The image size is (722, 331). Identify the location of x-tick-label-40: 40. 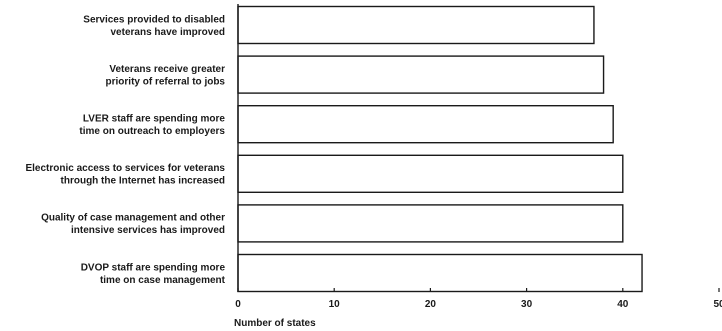
(623, 304).